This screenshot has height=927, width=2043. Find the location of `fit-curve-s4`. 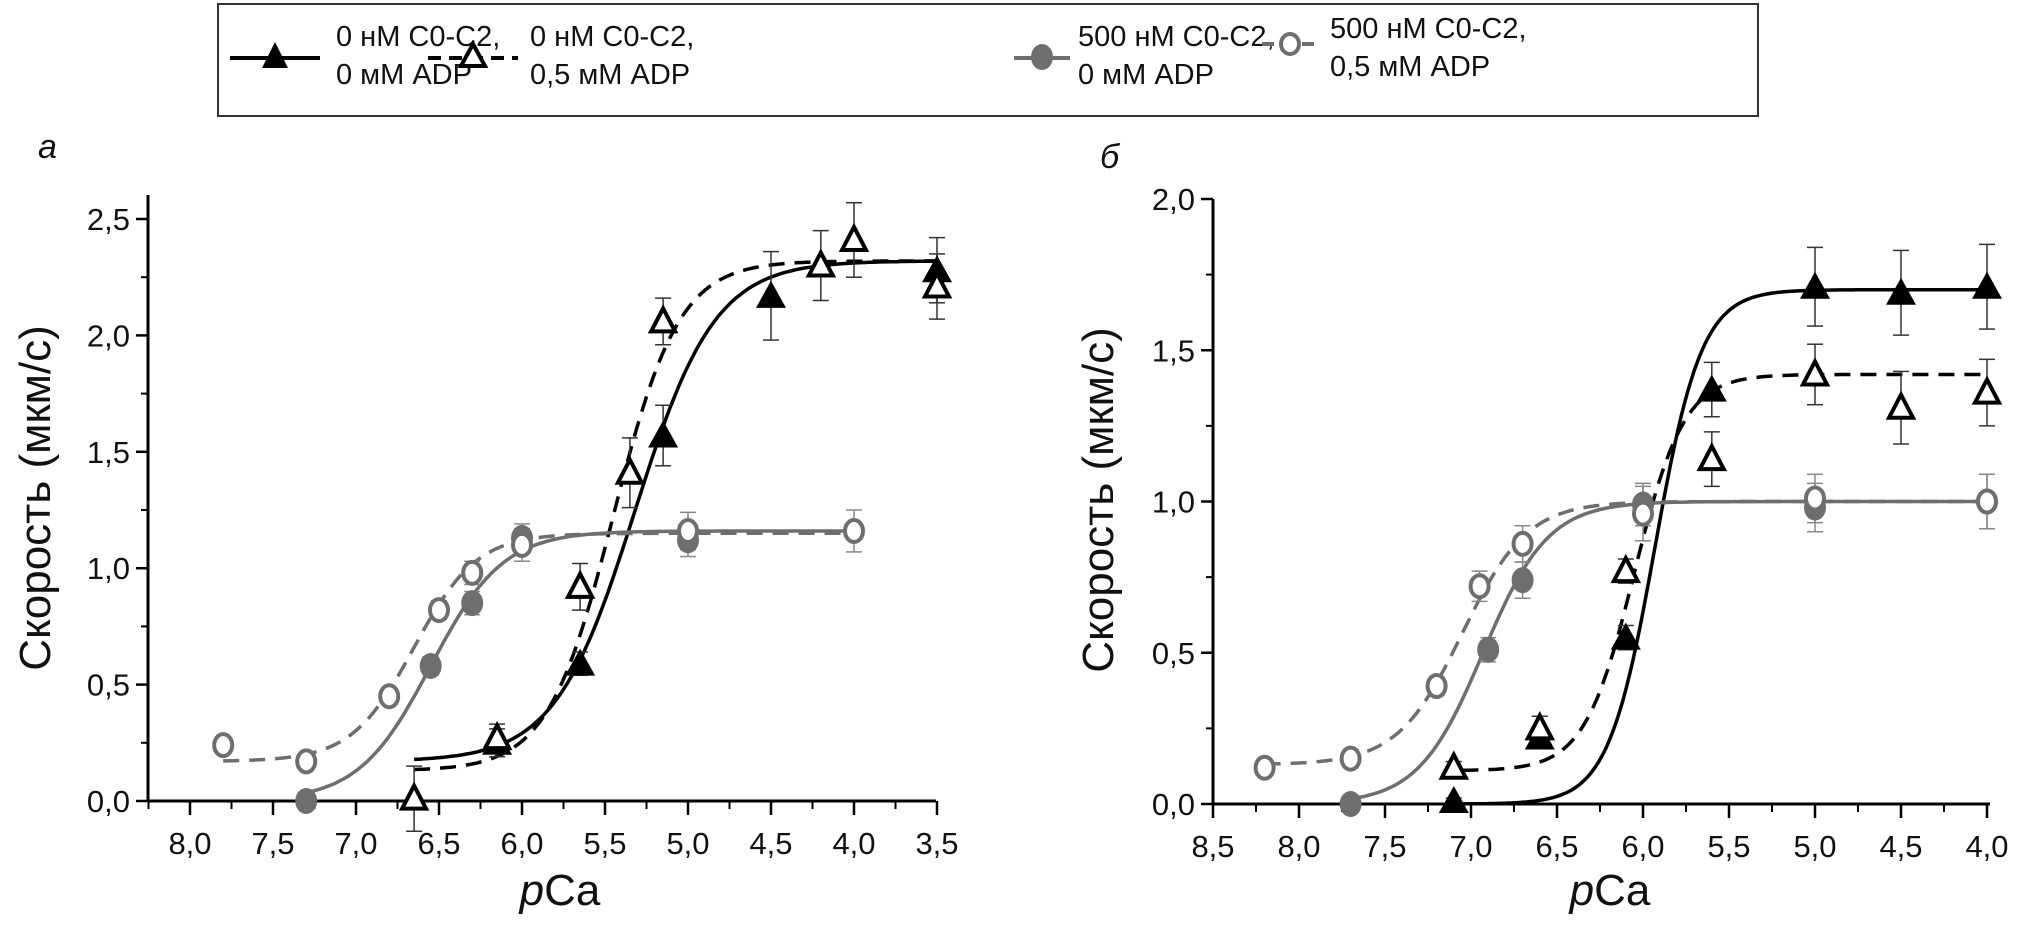

fit-curve-s4 is located at coordinates (538, 647).